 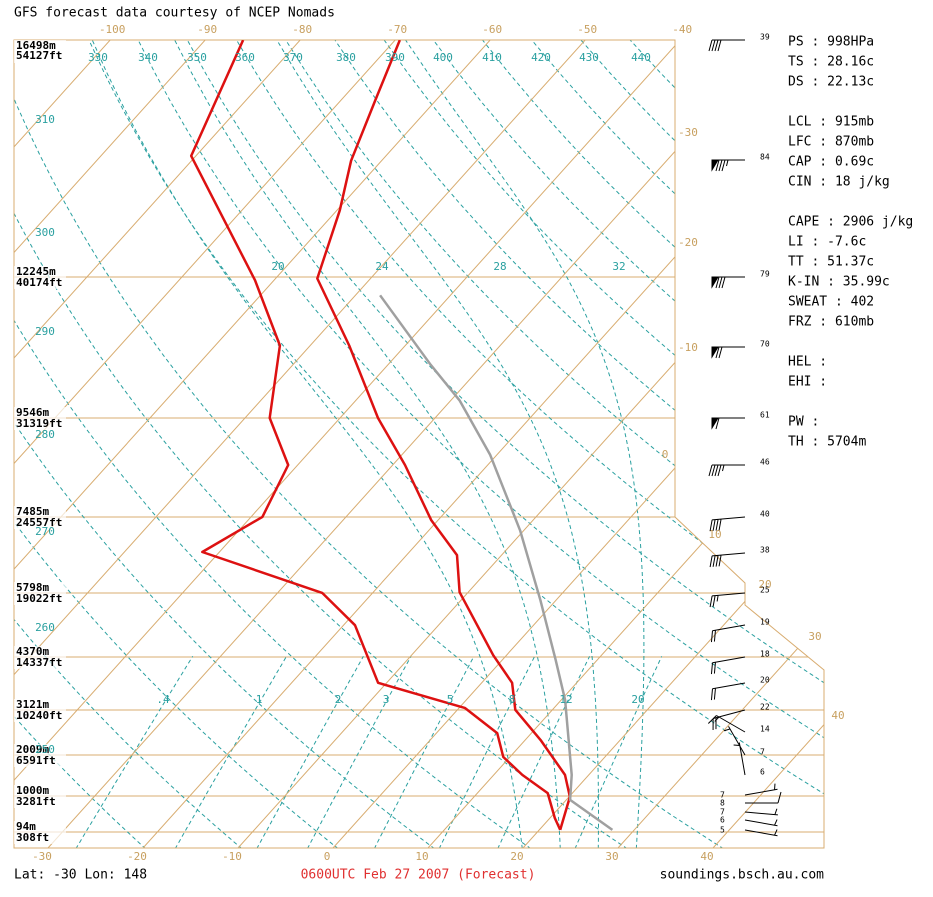 What do you see at coordinates (803, 422) in the screenshot?
I see `stat: PW :` at bounding box center [803, 422].